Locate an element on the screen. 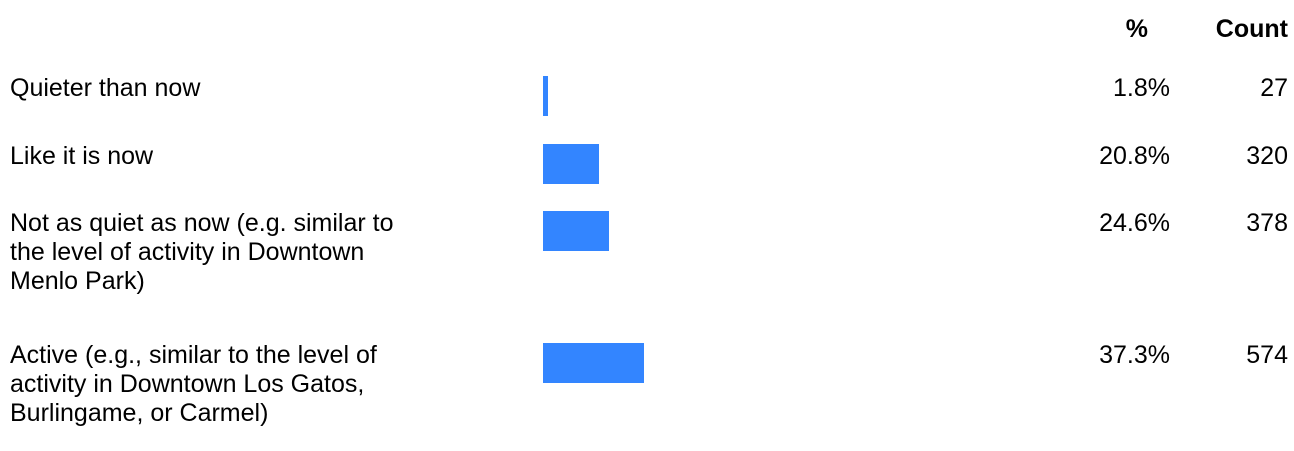  count-value: 378 is located at coordinates (1267, 223).